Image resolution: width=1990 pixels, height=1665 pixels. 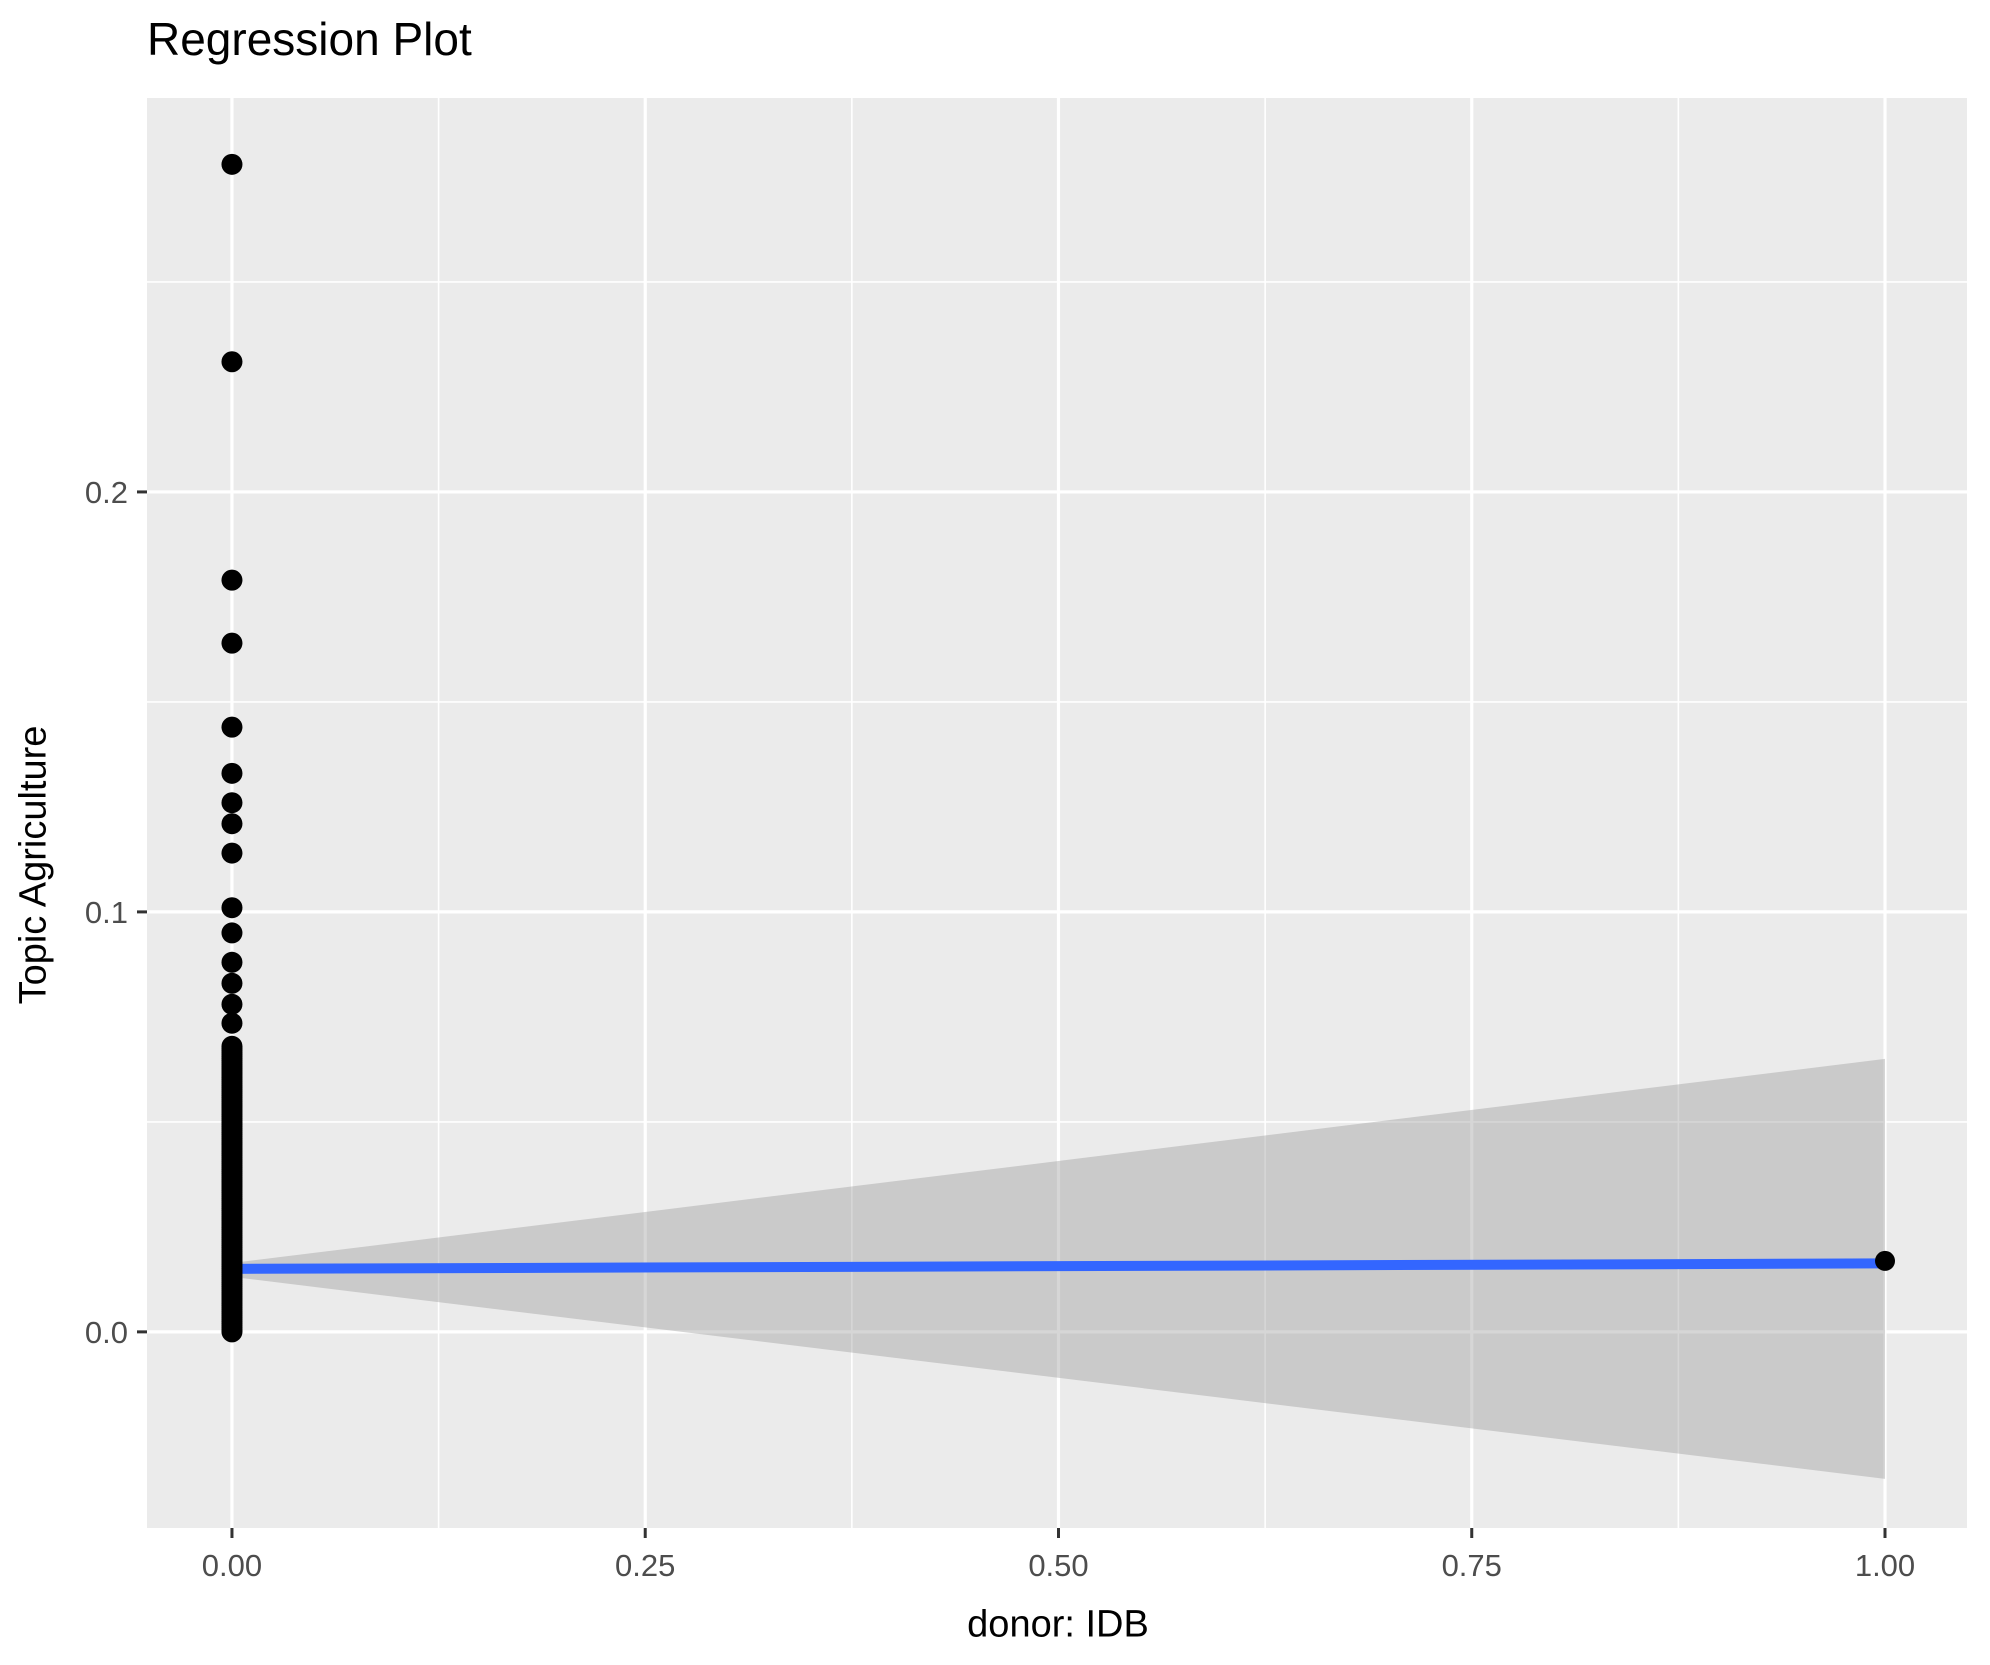 What do you see at coordinates (1058, 1624) in the screenshot?
I see `x-axis-title: donor: IDB` at bounding box center [1058, 1624].